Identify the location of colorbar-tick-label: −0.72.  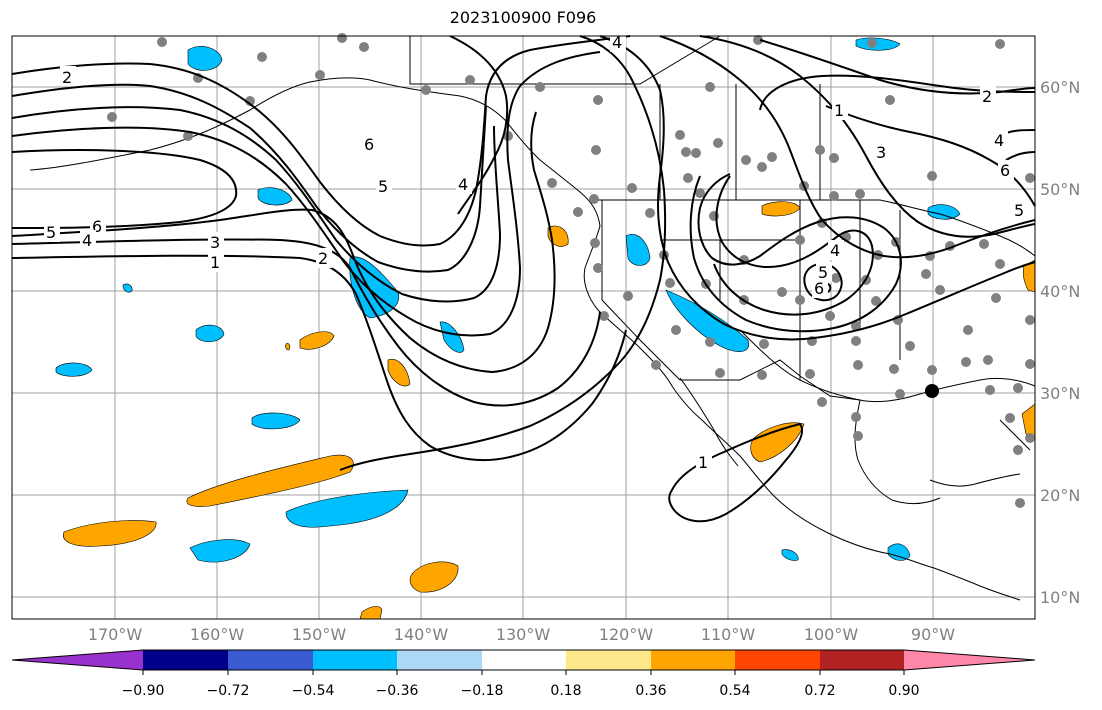
(228, 691).